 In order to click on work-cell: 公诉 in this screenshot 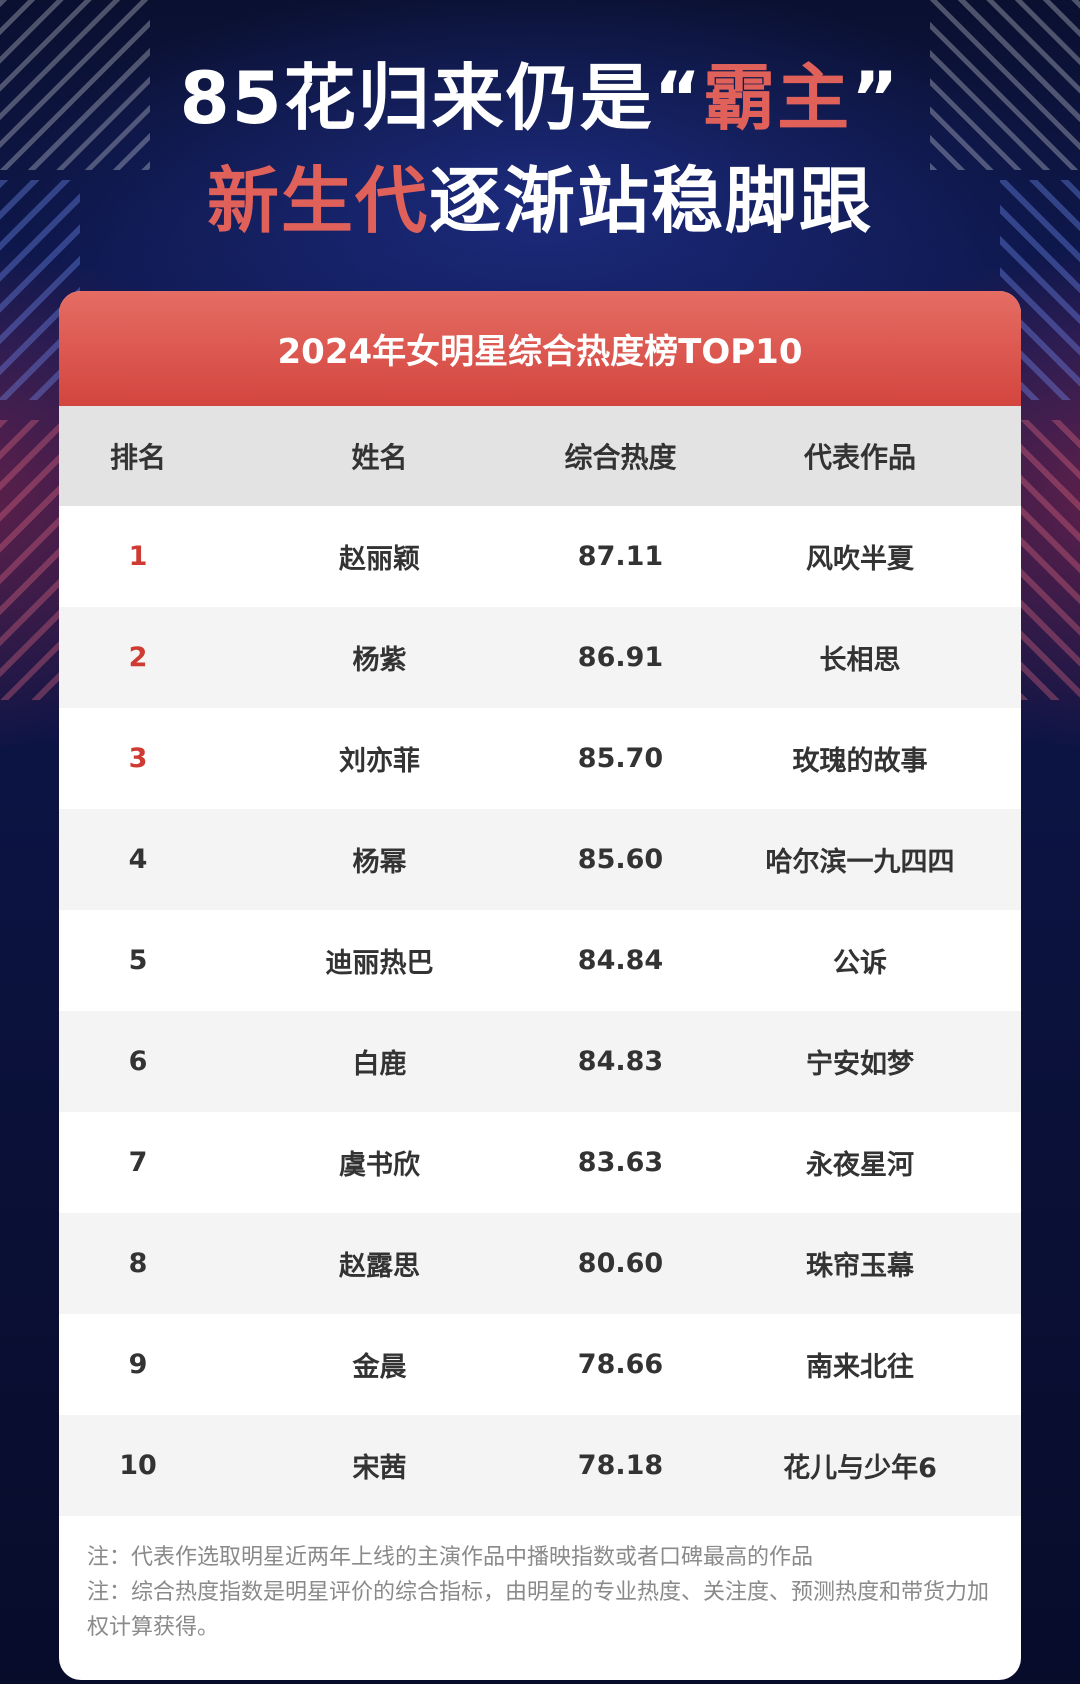, I will do `click(860, 963)`.